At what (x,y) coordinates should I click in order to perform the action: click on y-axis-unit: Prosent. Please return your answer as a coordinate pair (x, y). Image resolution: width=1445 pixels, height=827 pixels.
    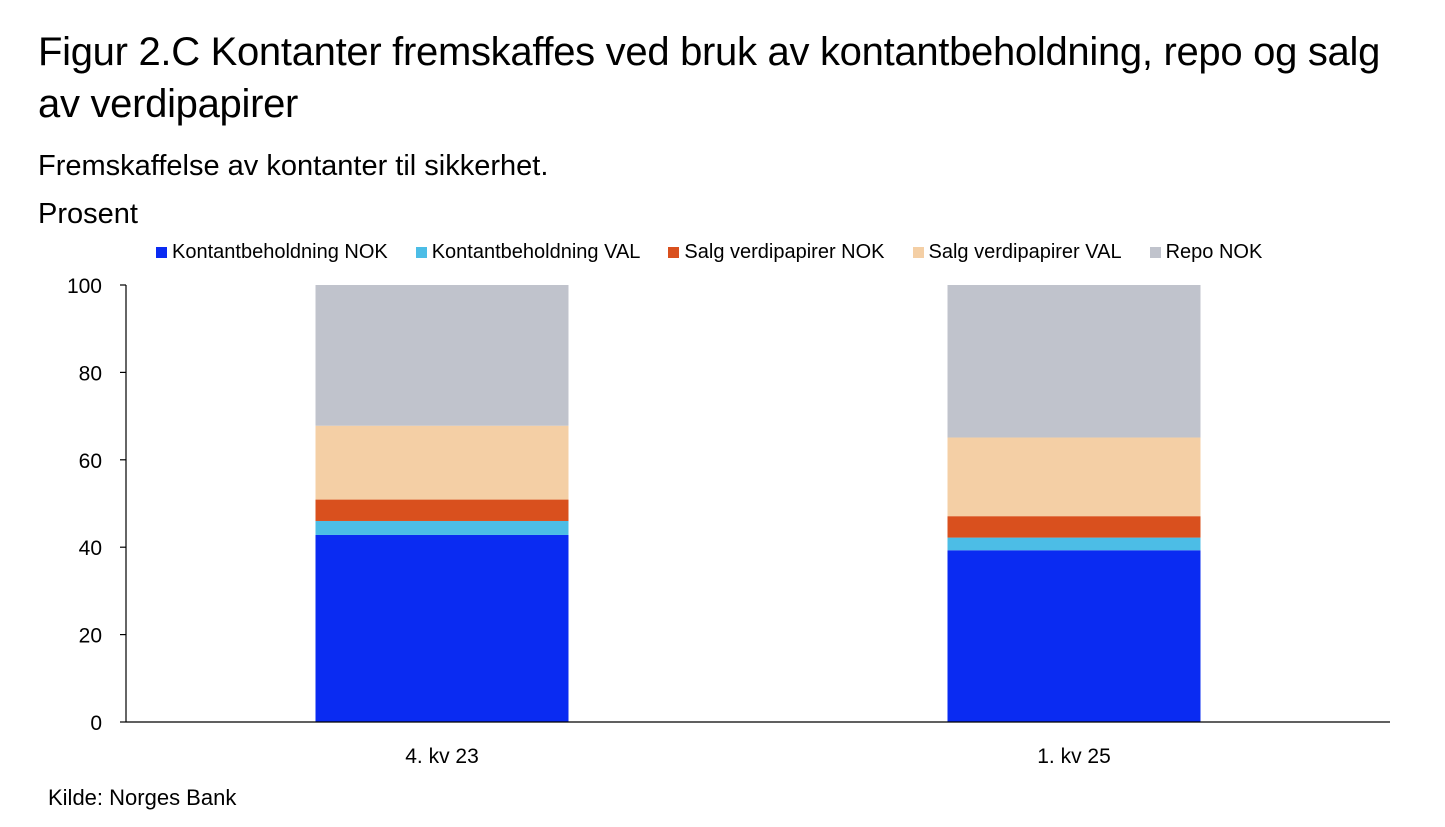
    Looking at the image, I should click on (88, 214).